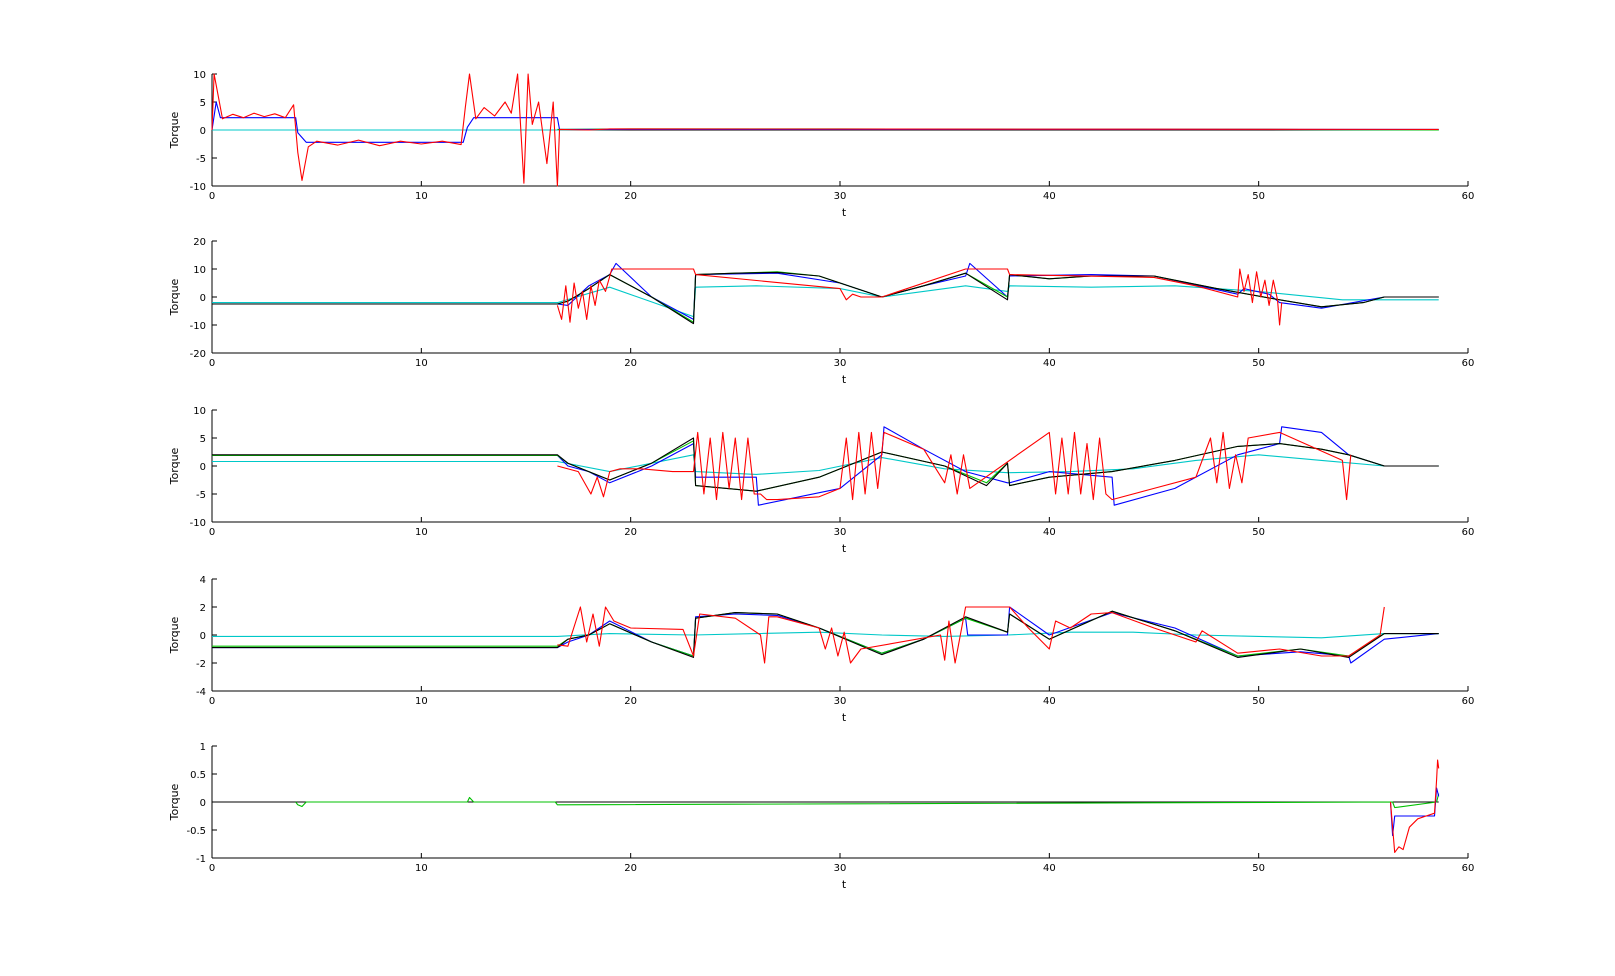  What do you see at coordinates (198, 775) in the screenshot?
I see `y-tick-label: 0.5` at bounding box center [198, 775].